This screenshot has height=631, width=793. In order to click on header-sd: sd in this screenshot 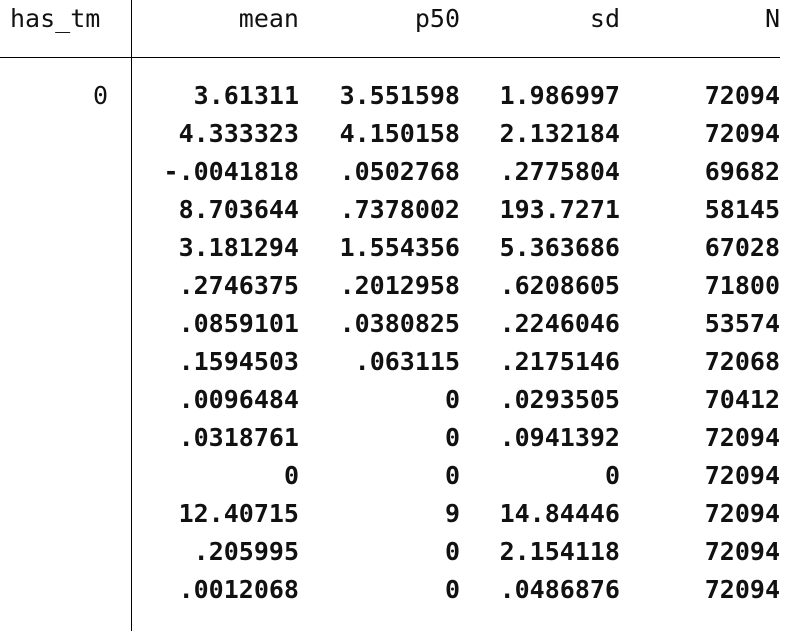, I will do `click(604, 18)`.